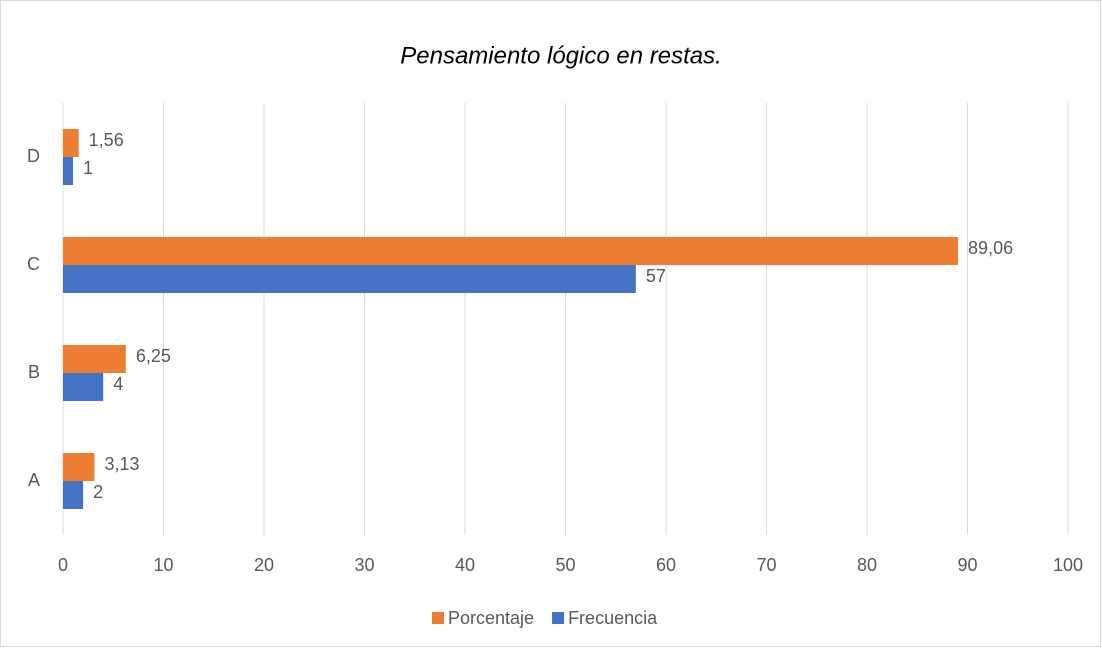 The image size is (1102, 648). Describe the element at coordinates (465, 565) in the screenshot. I see `x-tick-label: 40` at that location.